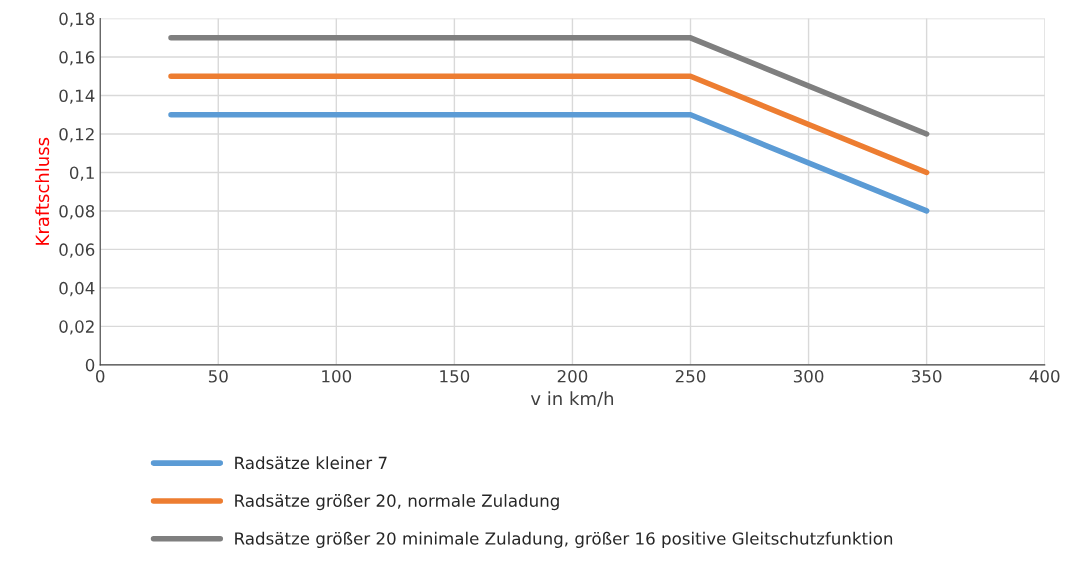  What do you see at coordinates (90, 365) in the screenshot?
I see `y-tick-label: 0` at bounding box center [90, 365].